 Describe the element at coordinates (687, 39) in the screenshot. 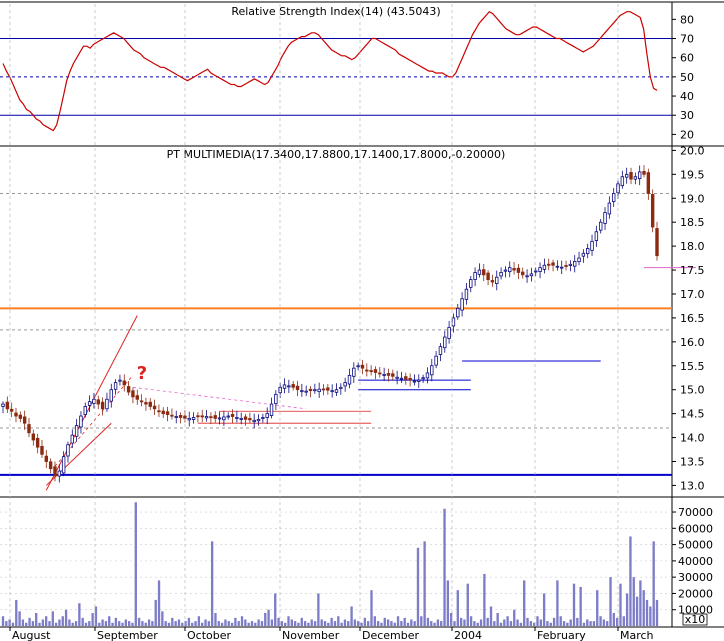

I see `rsi-tick-label: 70` at that location.